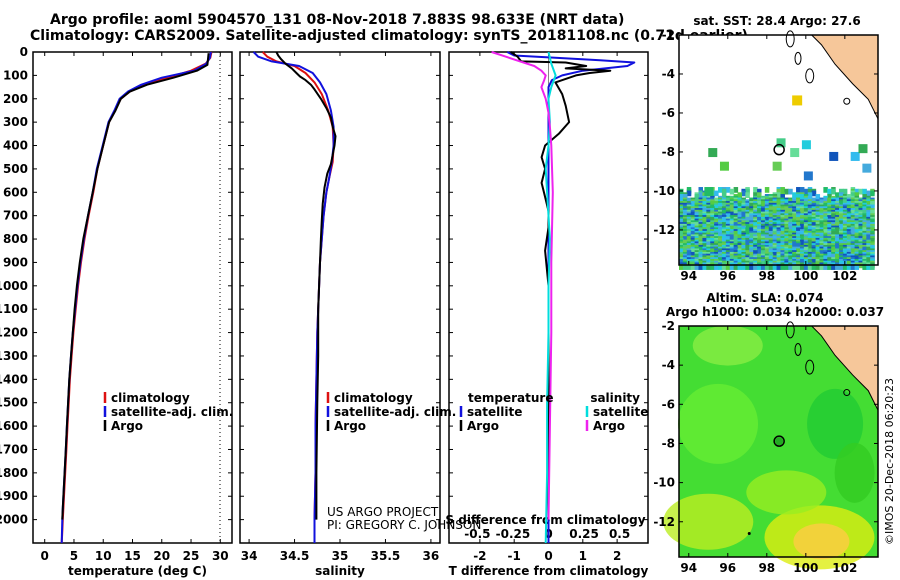 This screenshot has width=900, height=580. I want to click on depth-tick-label: 0, so click(24, 52).